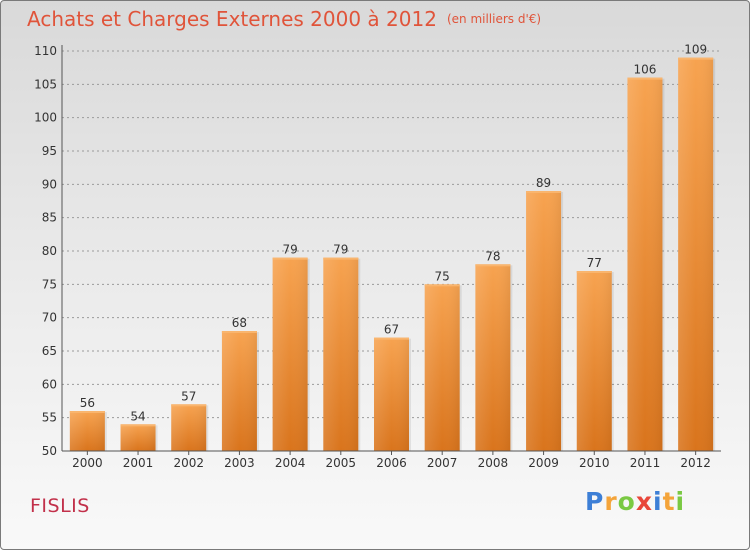 Image resolution: width=750 pixels, height=550 pixels. I want to click on y-tick-label: 85, so click(49, 218).